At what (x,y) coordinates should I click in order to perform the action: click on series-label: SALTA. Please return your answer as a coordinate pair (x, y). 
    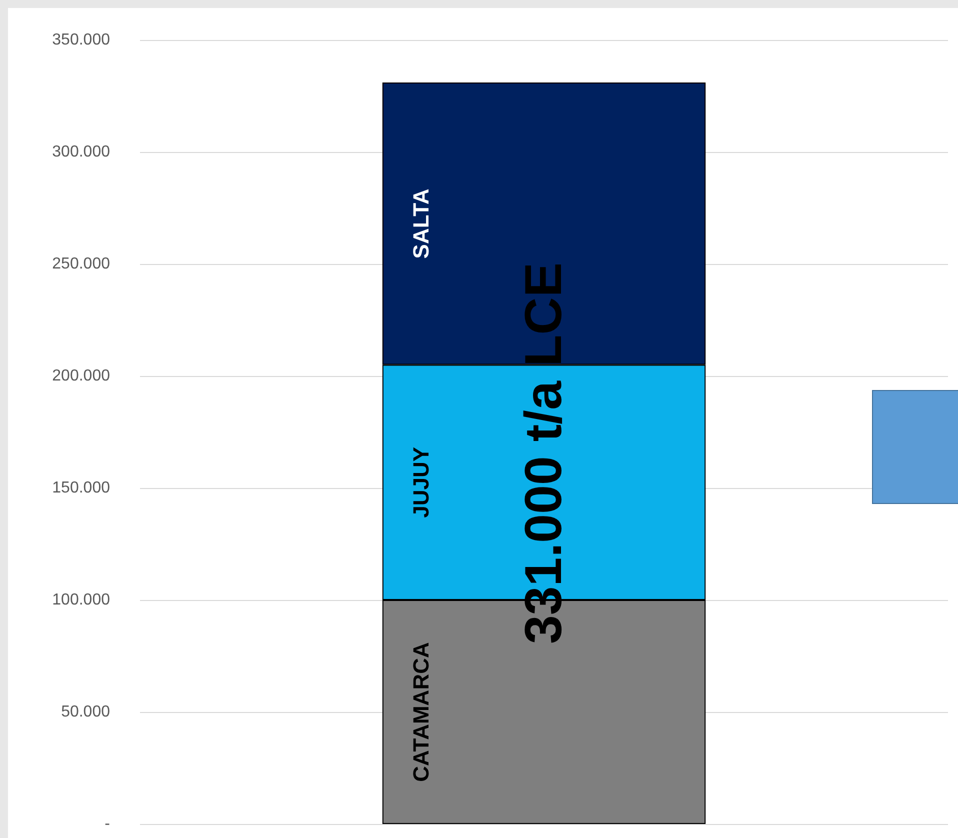
    Looking at the image, I should click on (421, 223).